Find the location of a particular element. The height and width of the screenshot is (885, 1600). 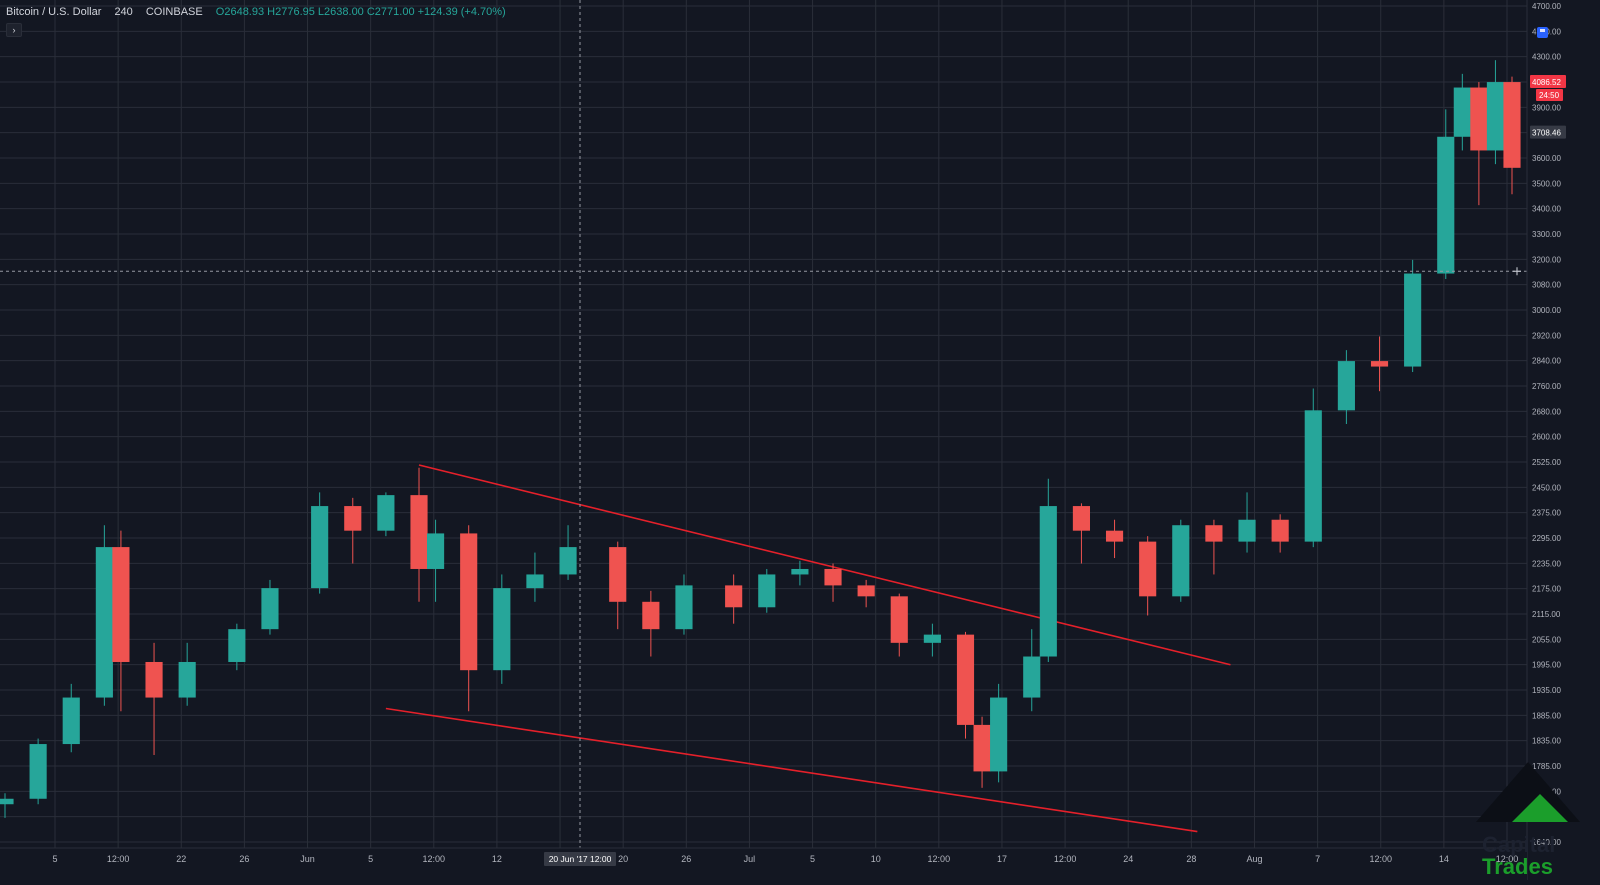

price-tick-label: 2295.00 is located at coordinates (1546, 538).